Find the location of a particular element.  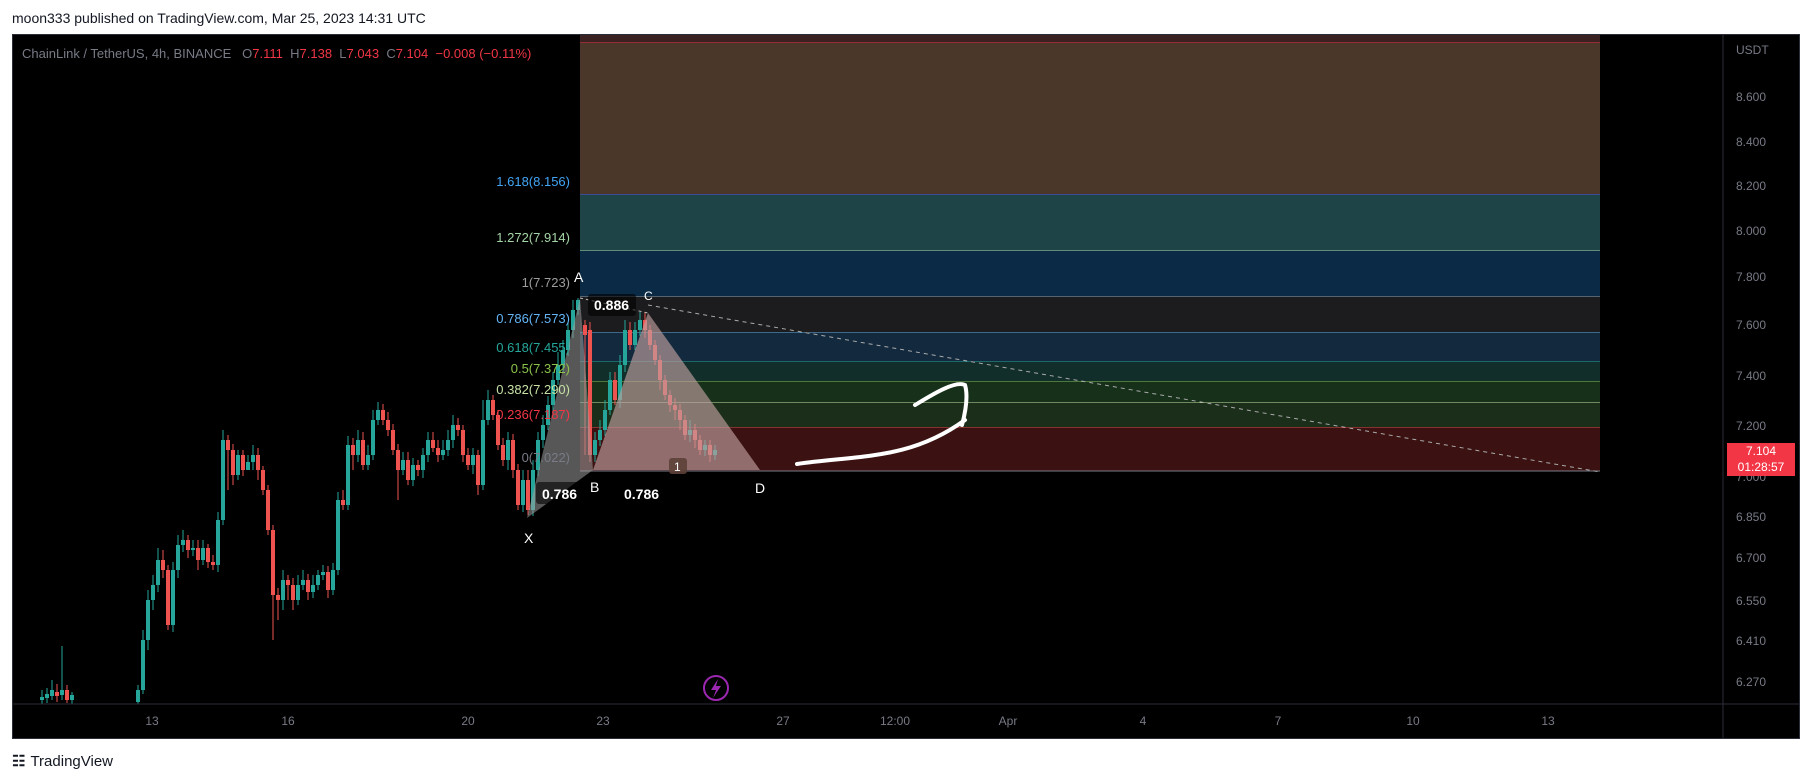

ratio-xb-box is located at coordinates (560, 493).